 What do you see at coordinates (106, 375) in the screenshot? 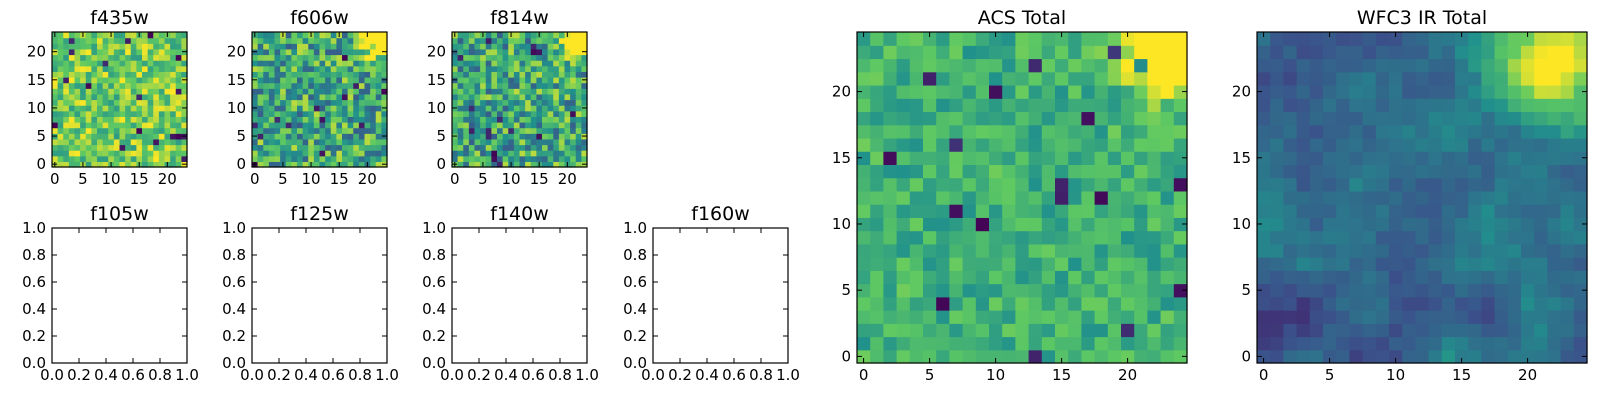
I see `x-tick-label: 0.4` at bounding box center [106, 375].